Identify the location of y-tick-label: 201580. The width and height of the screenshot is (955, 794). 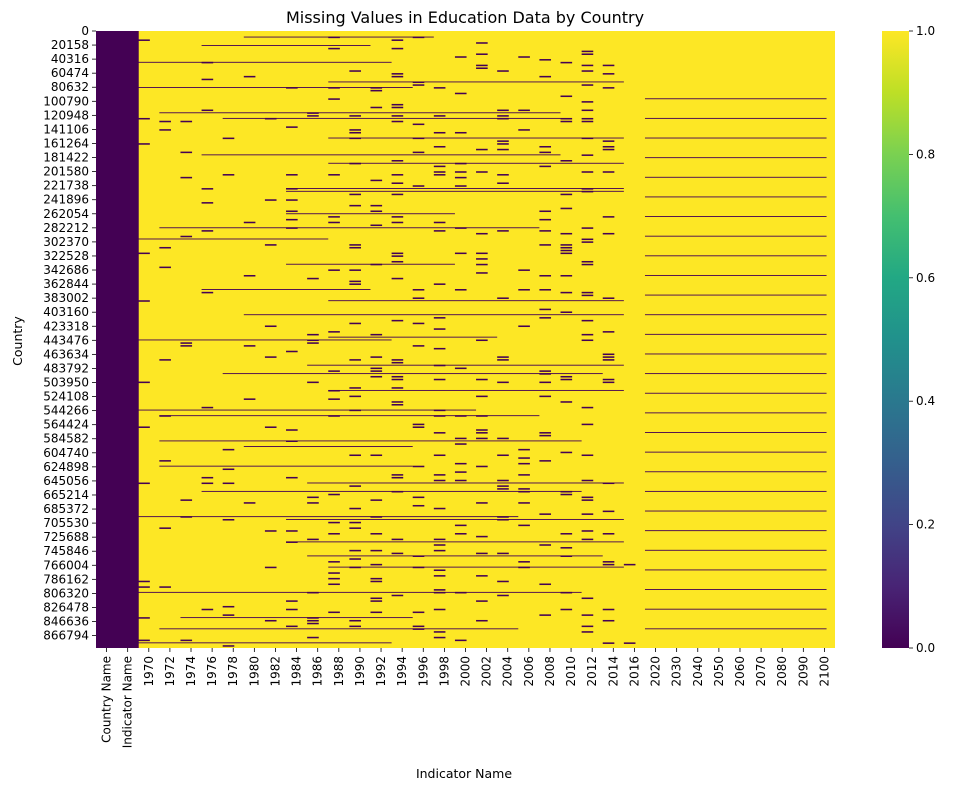
(66, 172).